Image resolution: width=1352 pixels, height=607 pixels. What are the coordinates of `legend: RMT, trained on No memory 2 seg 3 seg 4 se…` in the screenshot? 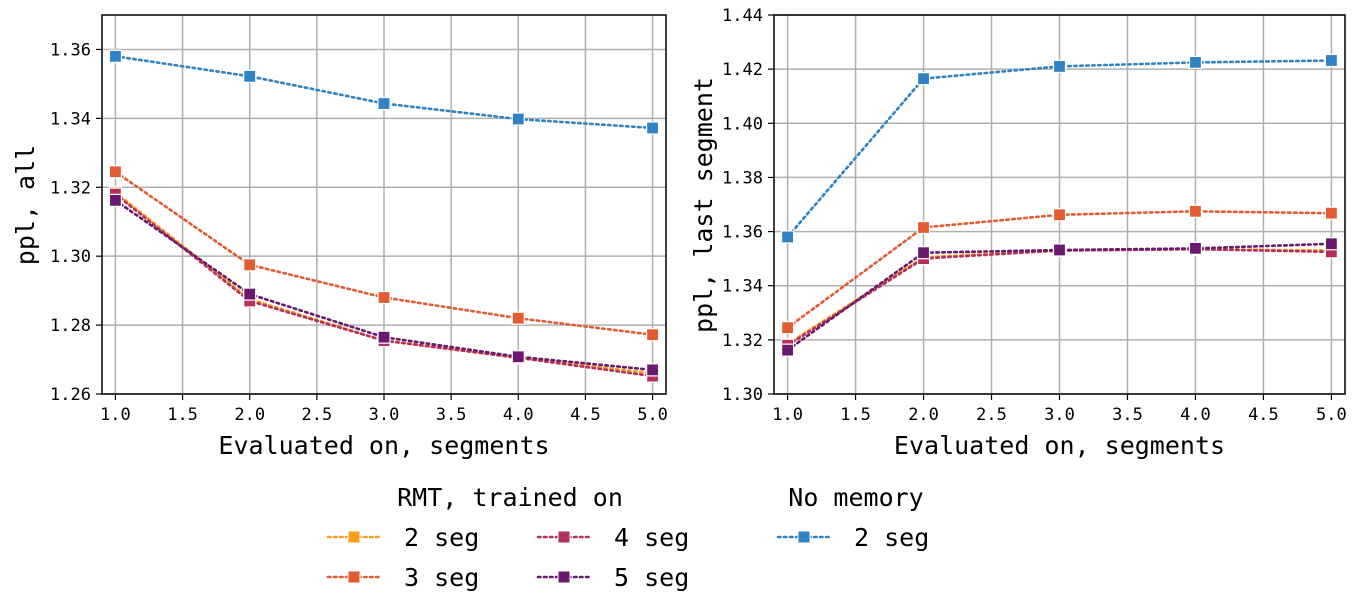 It's located at (627, 537).